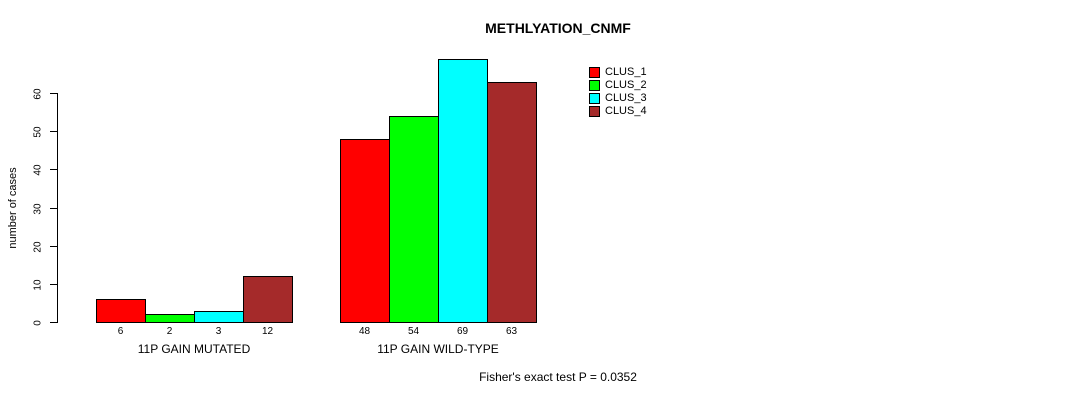 Image resolution: width=1090 pixels, height=400 pixels. Describe the element at coordinates (463, 191) in the screenshot. I see `bar-clus_3-wild-type` at that location.